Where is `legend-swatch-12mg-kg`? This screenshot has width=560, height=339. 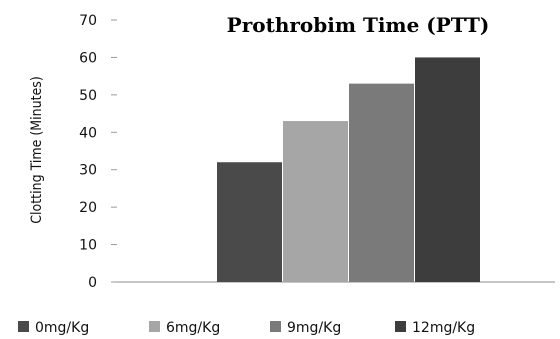 legend-swatch-12mg-kg is located at coordinates (400, 326).